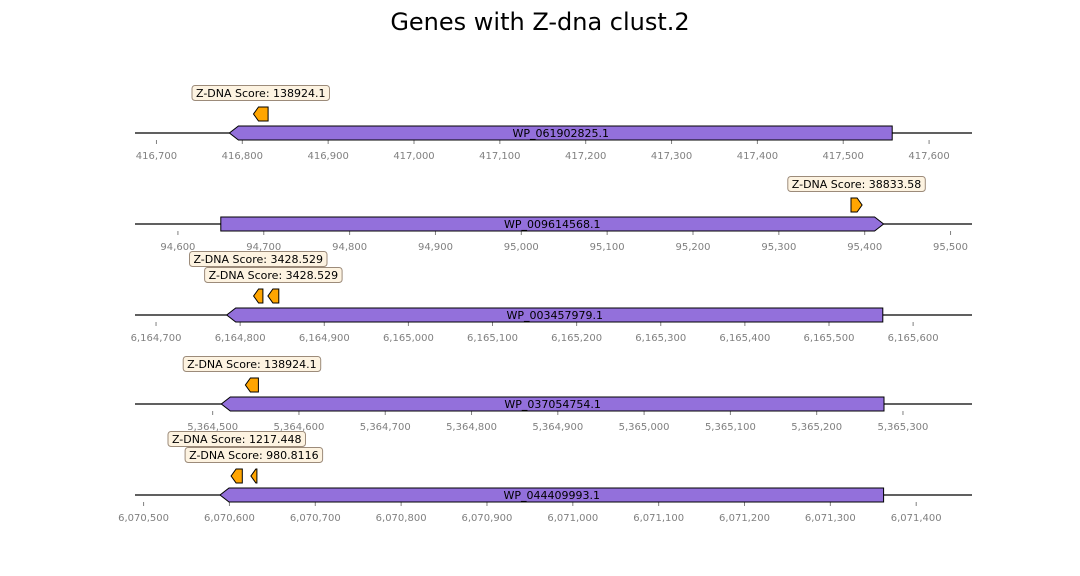 The image size is (1080, 576). What do you see at coordinates (928, 156) in the screenshot?
I see `x-tick-label: 417,600` at bounding box center [928, 156].